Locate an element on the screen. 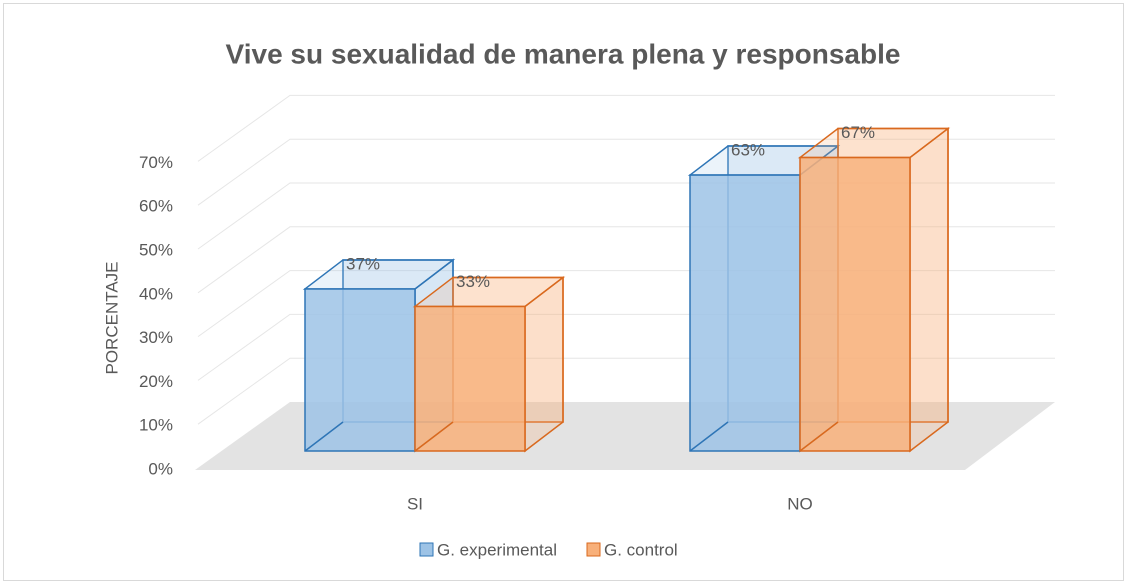  y-tick-label: 60% is located at coordinates (156, 206).